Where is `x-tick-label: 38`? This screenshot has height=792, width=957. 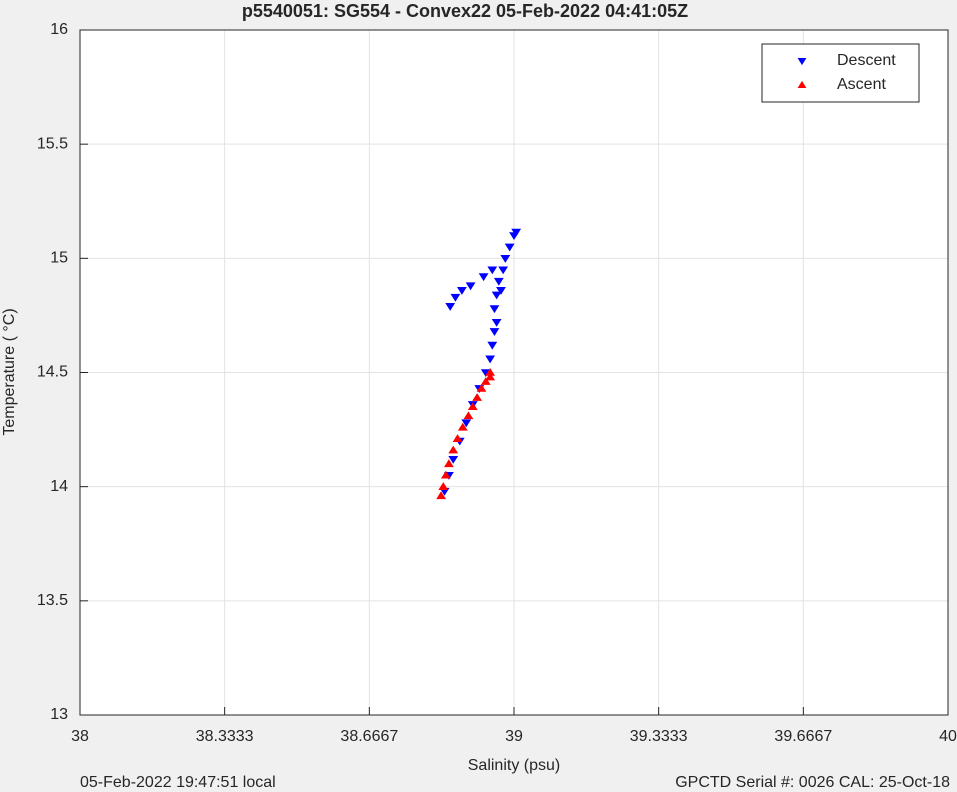 x-tick-label: 38 is located at coordinates (80, 736).